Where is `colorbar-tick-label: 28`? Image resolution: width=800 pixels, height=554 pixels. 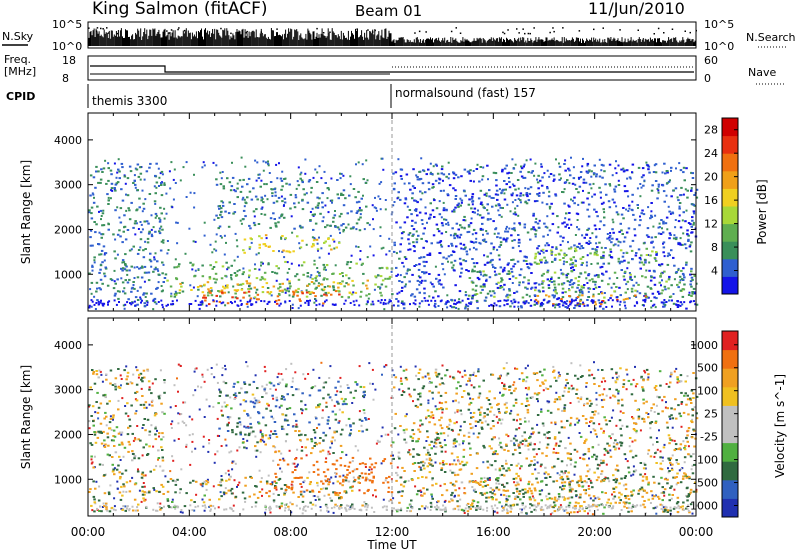
colorbar-tick-label: 28 is located at coordinates (711, 130).